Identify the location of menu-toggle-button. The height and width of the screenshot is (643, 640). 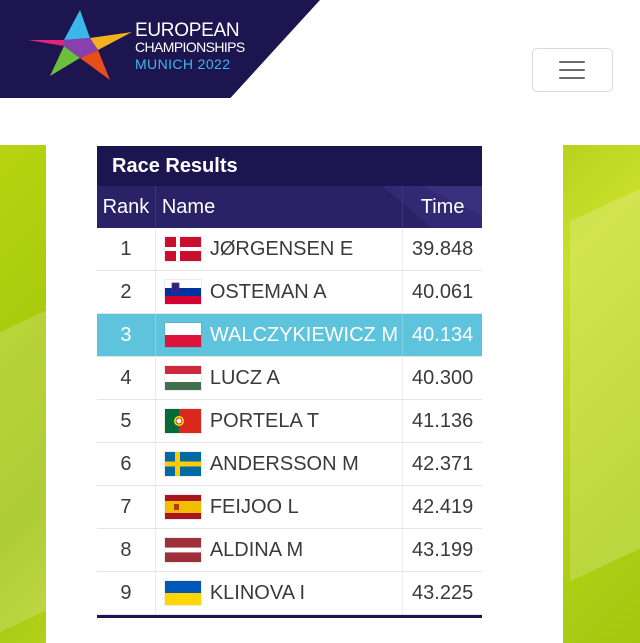
(572, 70).